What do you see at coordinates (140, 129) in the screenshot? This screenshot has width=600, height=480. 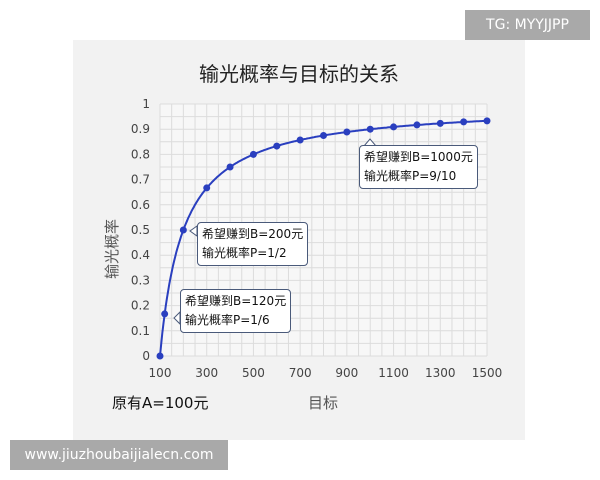 I see `y-tick-label: 0.9` at bounding box center [140, 129].